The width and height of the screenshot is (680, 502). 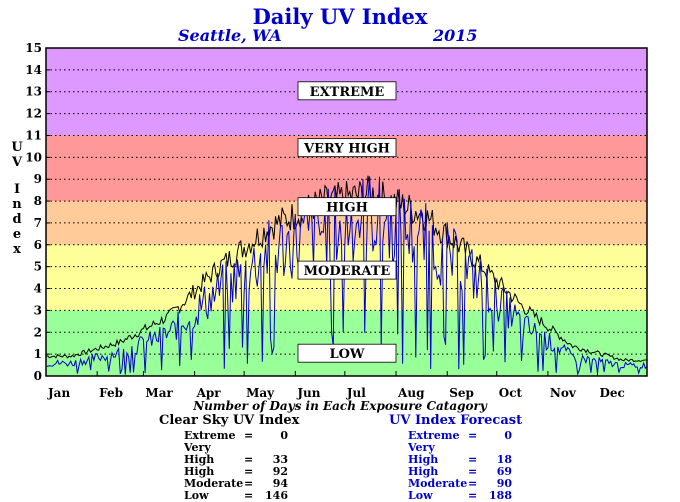 I want to click on location-label: Seattle, WA, so click(x=230, y=35).